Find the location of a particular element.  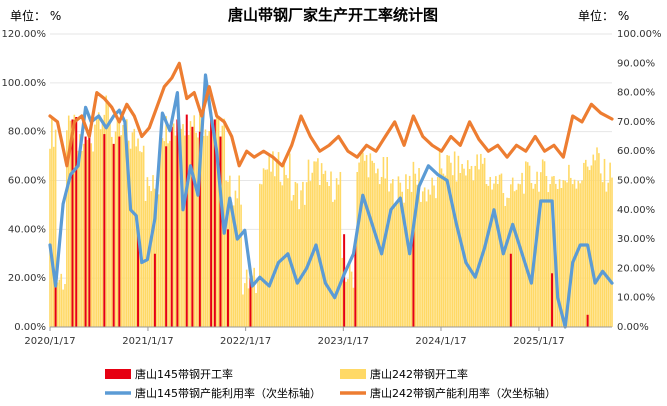

legend-label: 唐山145带钢产能利用率（次坐标轴） is located at coordinates (228, 393).